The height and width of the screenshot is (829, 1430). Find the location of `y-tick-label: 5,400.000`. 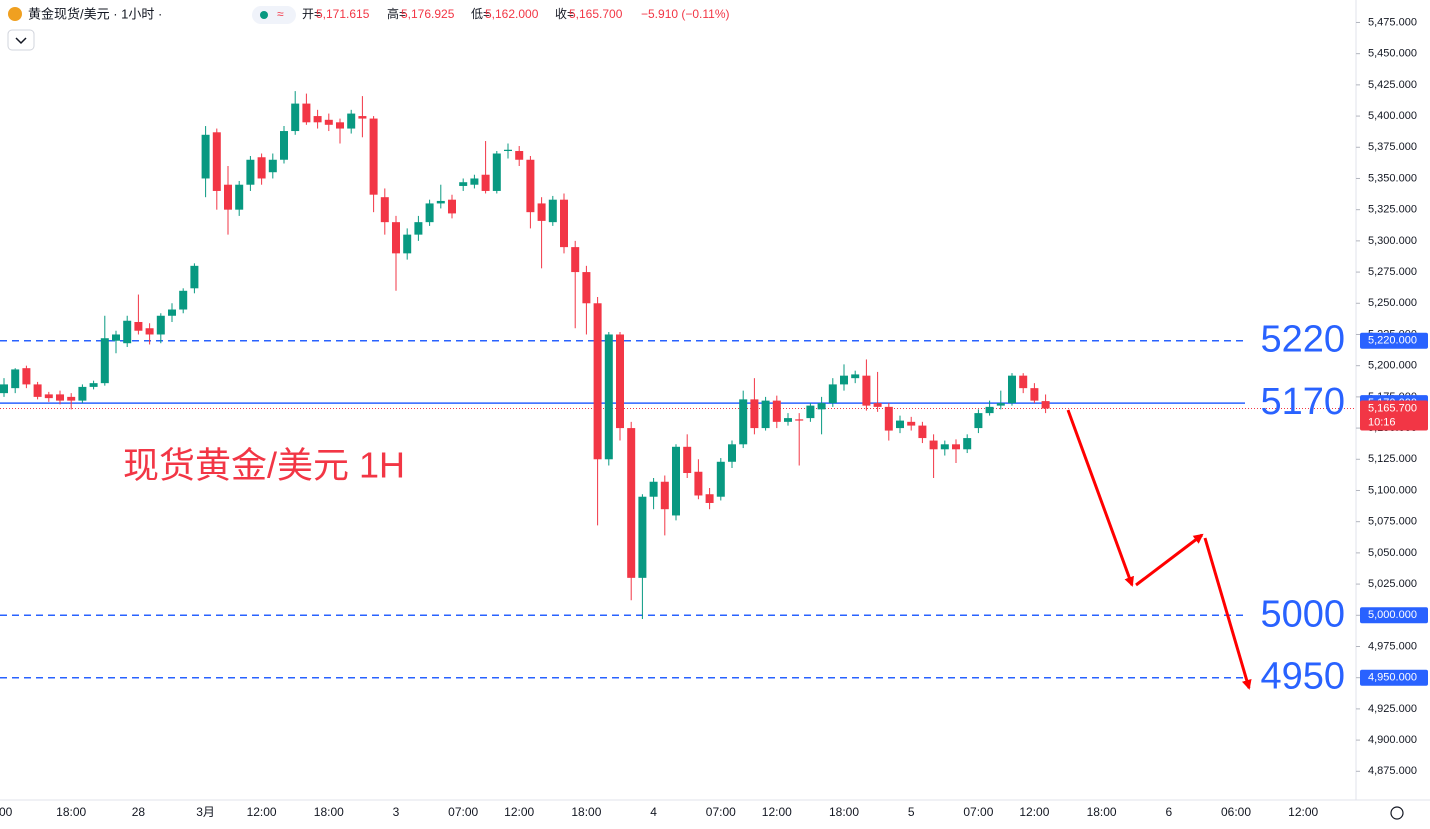

y-tick-label: 5,400.000 is located at coordinates (1392, 116).